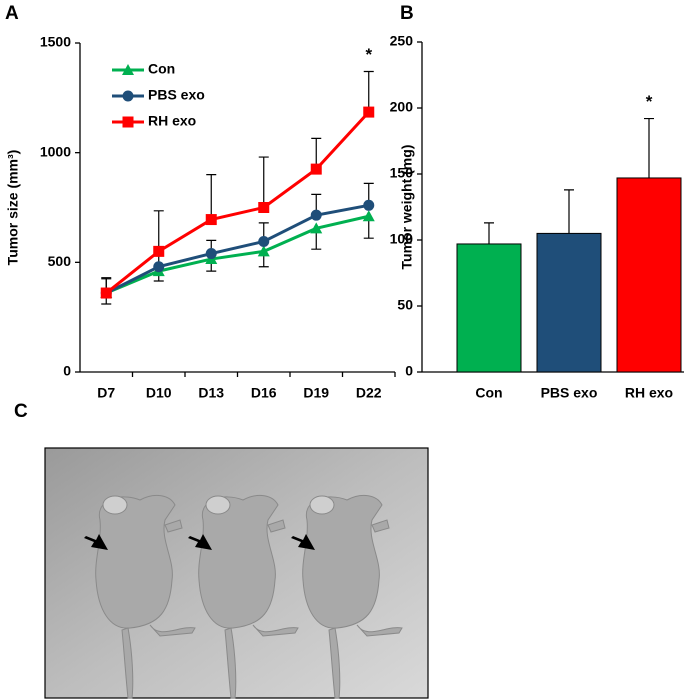  I want to click on x-tick-label: D10, so click(159, 393).